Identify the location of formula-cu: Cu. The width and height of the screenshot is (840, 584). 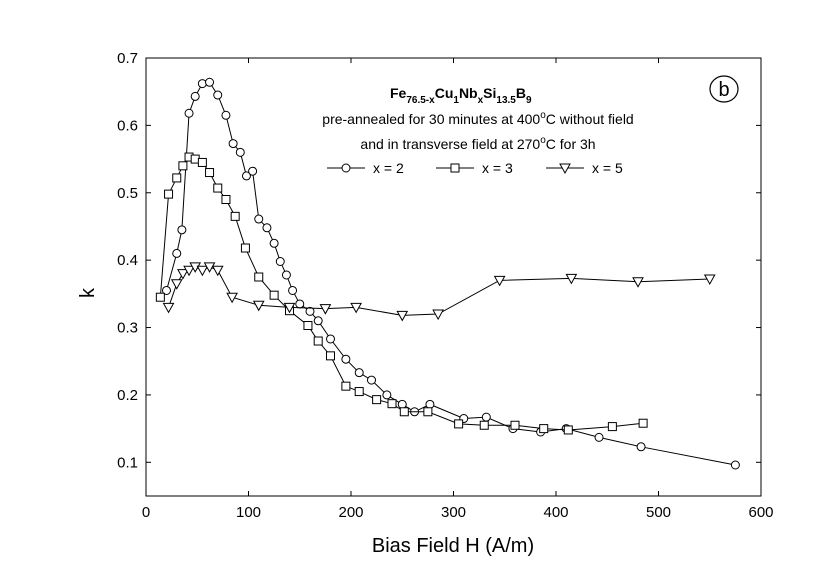
(444, 93).